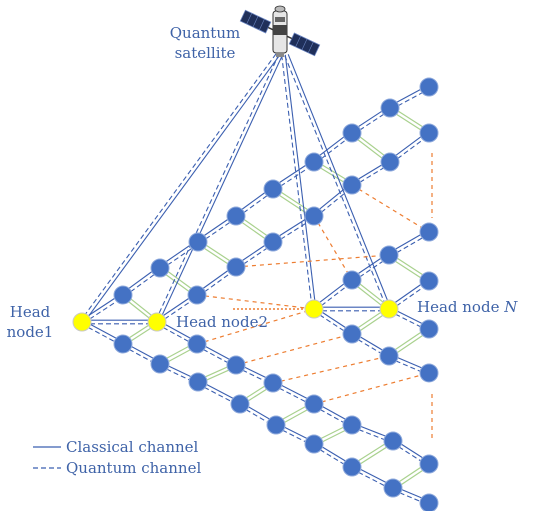 The height and width of the screenshot is (511, 539). What do you see at coordinates (132, 447) in the screenshot?
I see `legend-classical-label: Classical channel` at bounding box center [132, 447].